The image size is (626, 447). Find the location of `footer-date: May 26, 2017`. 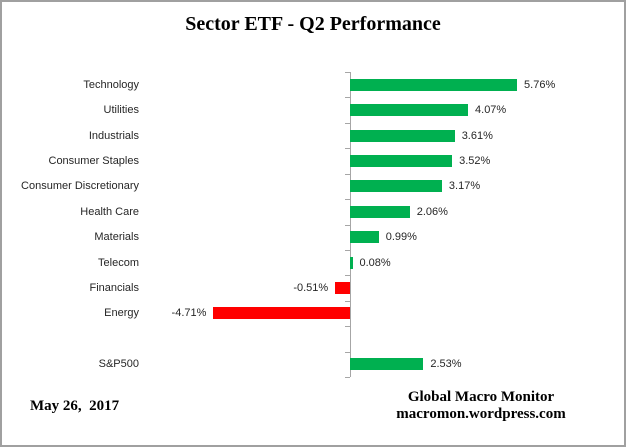

footer-date: May 26, 2017 is located at coordinates (75, 406).